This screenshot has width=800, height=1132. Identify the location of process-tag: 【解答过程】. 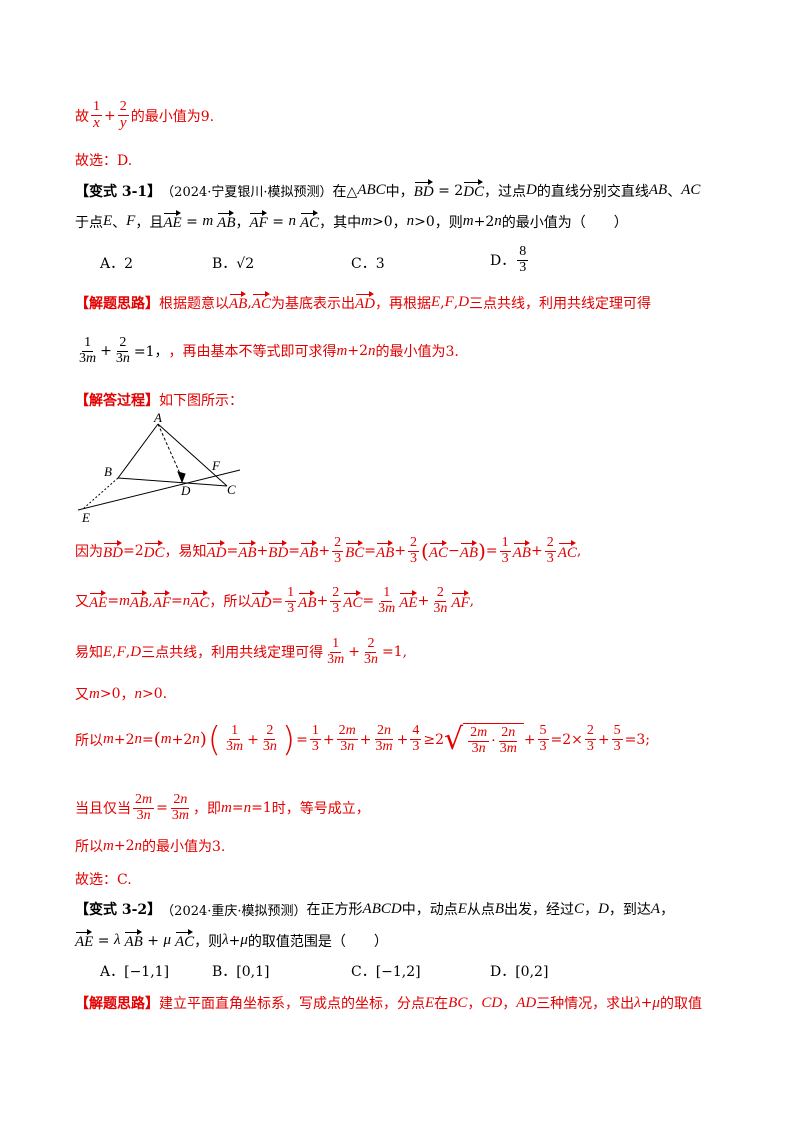
(117, 401).